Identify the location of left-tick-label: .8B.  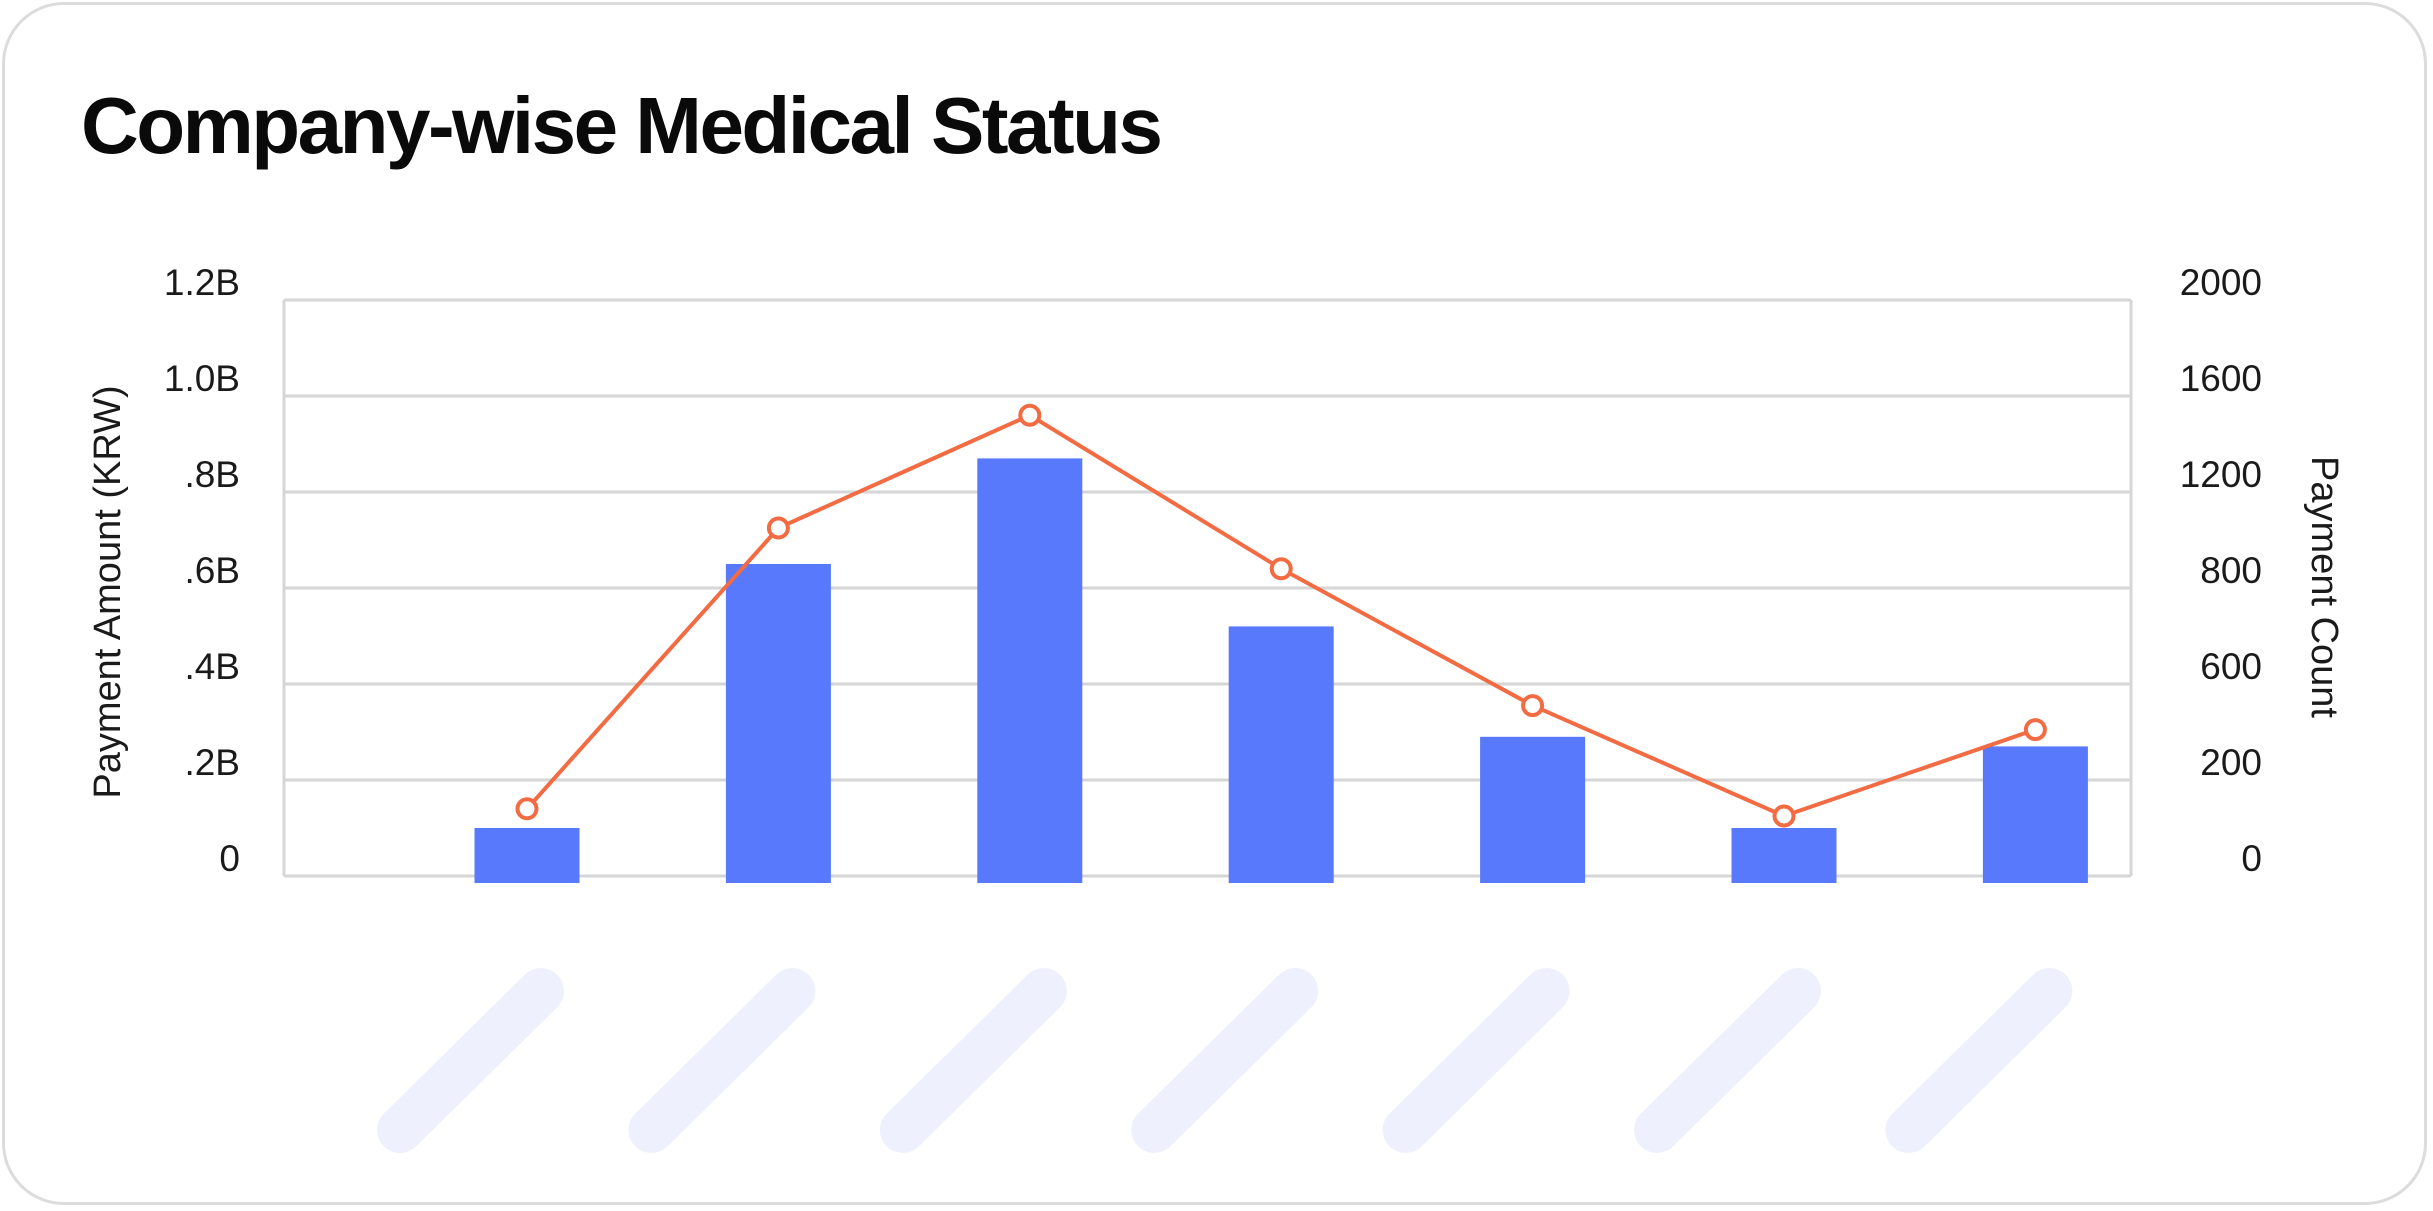
(212, 474).